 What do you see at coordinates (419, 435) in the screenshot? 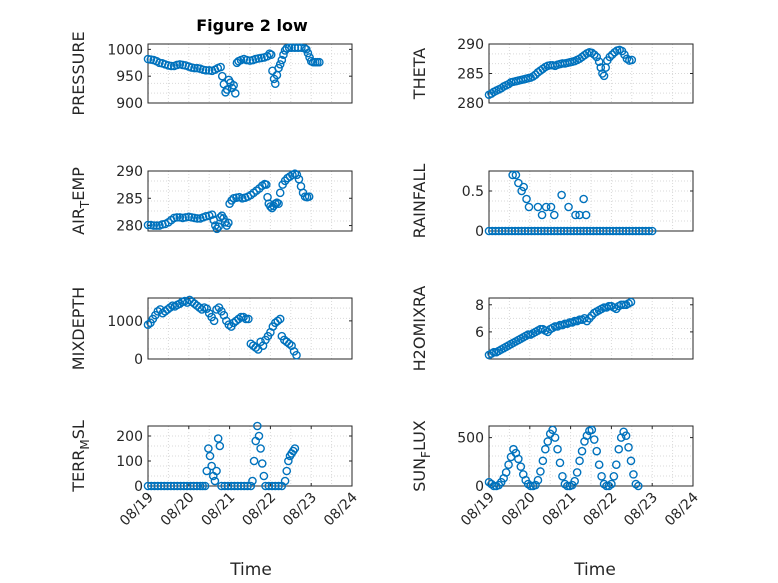
I see `y-axis-label-rest: LUX` at bounding box center [419, 435].